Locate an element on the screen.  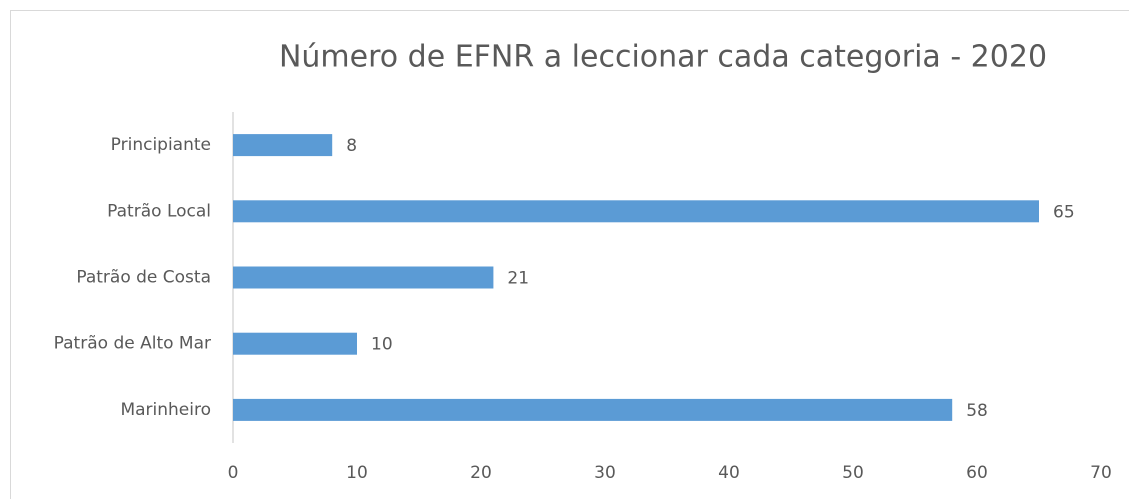
x-tick-label: 20 is located at coordinates (481, 473).